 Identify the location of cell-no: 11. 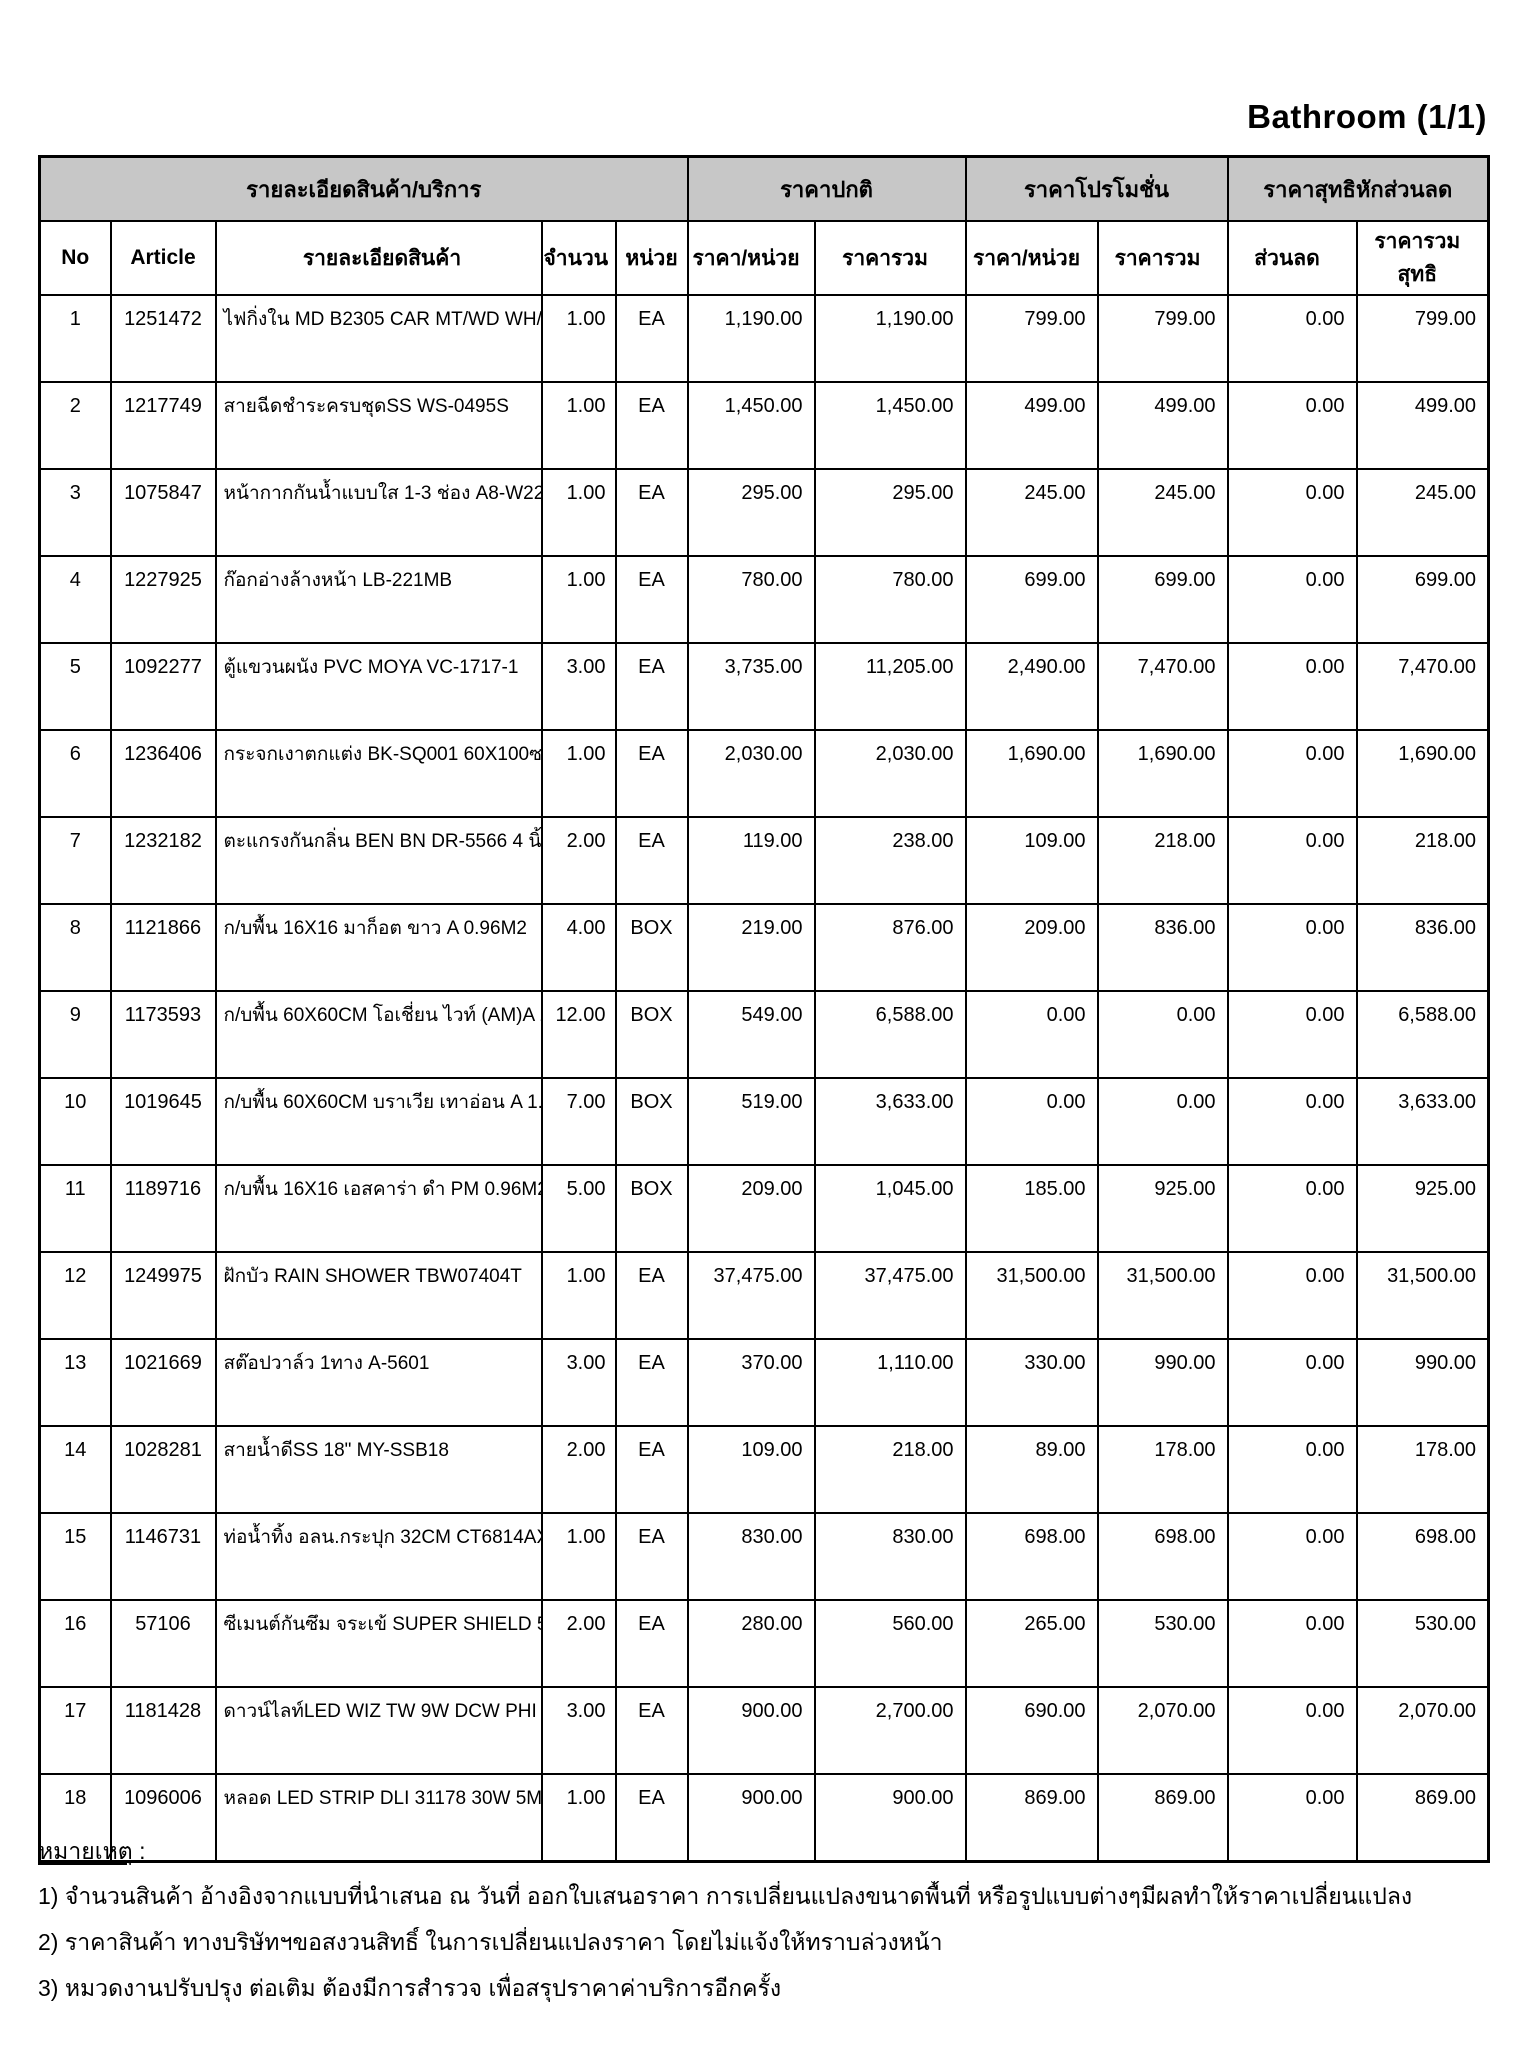
(75, 1208).